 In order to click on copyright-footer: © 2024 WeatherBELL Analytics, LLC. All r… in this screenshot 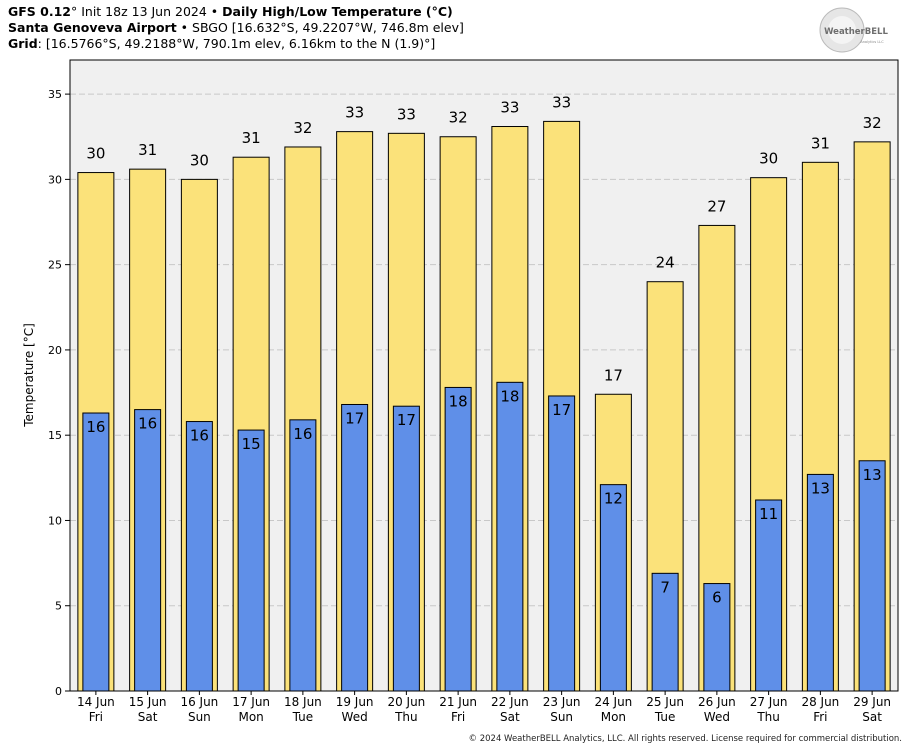, I will do `click(685, 739)`.